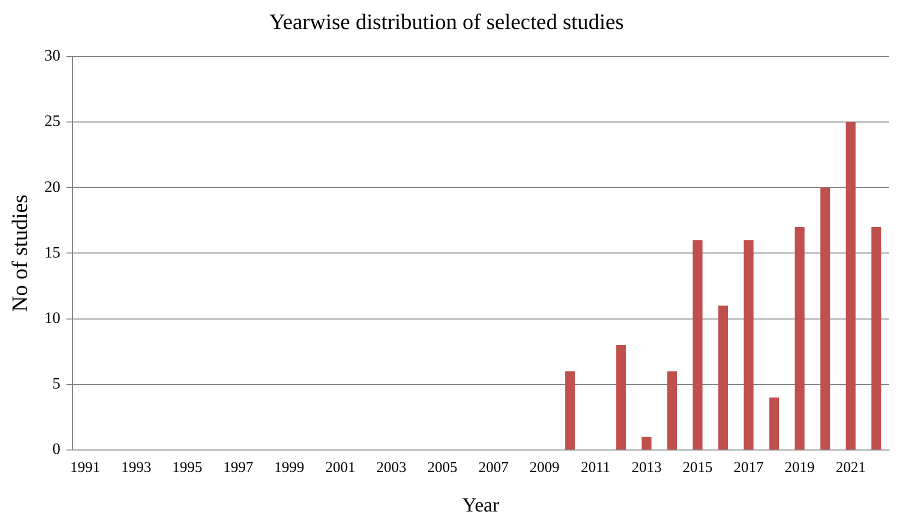  Describe the element at coordinates (52, 56) in the screenshot. I see `y-tick-label: 30` at that location.